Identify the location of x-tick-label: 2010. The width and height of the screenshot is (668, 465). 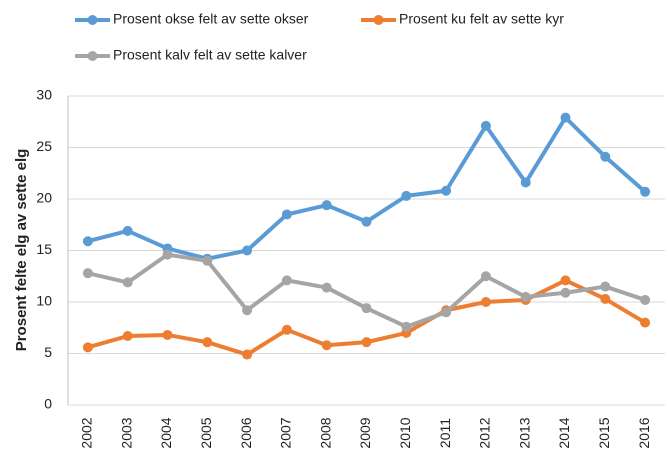
(405, 432).